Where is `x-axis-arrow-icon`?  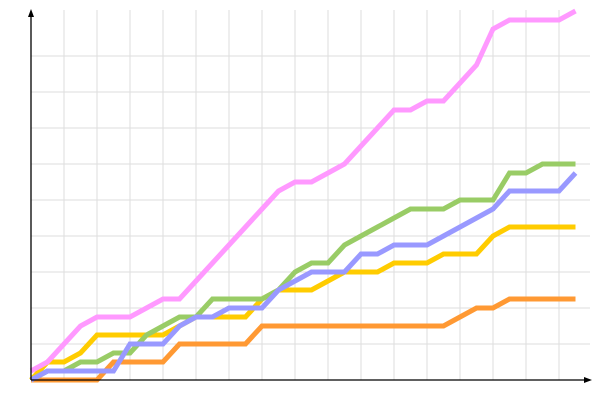 x-axis-arrow-icon is located at coordinates (588, 380).